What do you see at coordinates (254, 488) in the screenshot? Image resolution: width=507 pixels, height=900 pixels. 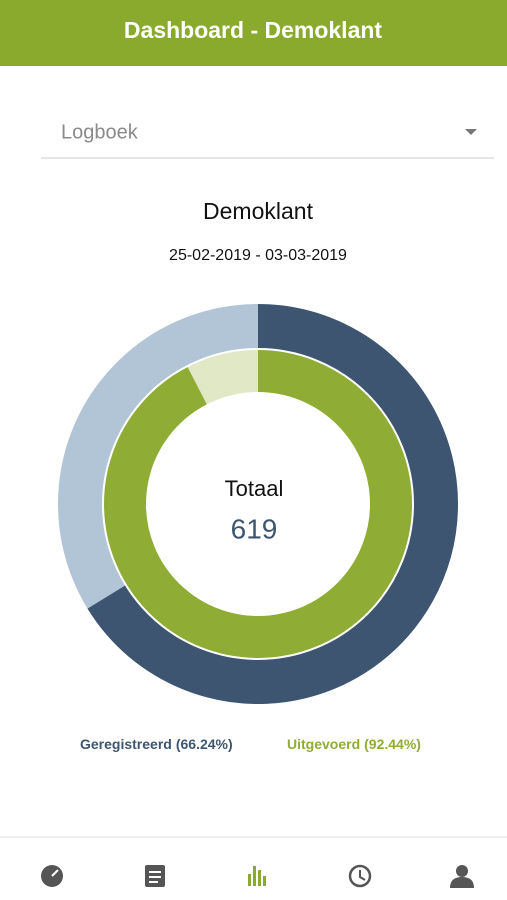 I see `center-label: Totaal` at bounding box center [254, 488].